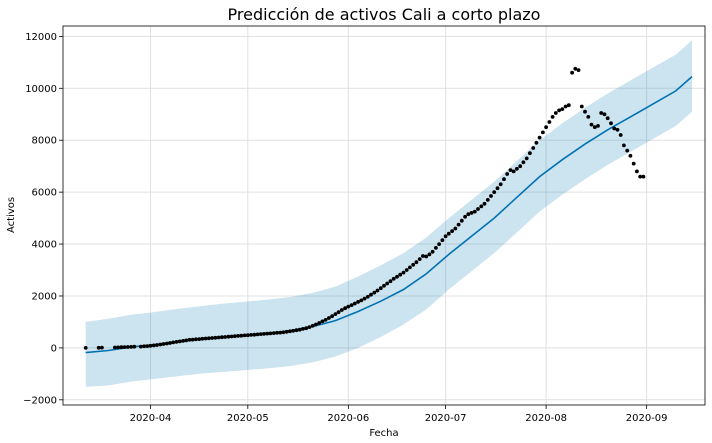 This screenshot has width=712, height=443. Describe the element at coordinates (41, 89) in the screenshot. I see `y-tick-label: 10000` at that location.